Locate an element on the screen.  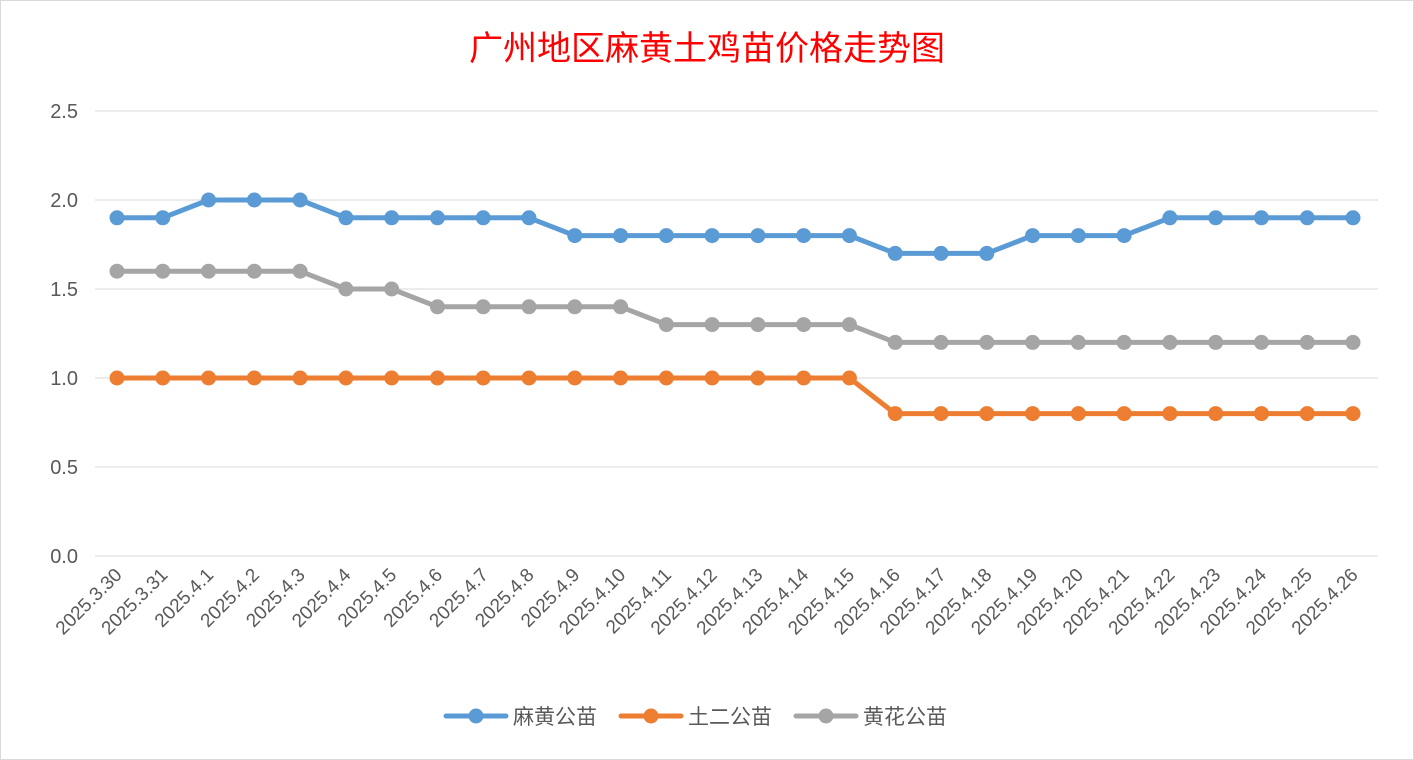
legend-label: 土二公苗 is located at coordinates (730, 717).